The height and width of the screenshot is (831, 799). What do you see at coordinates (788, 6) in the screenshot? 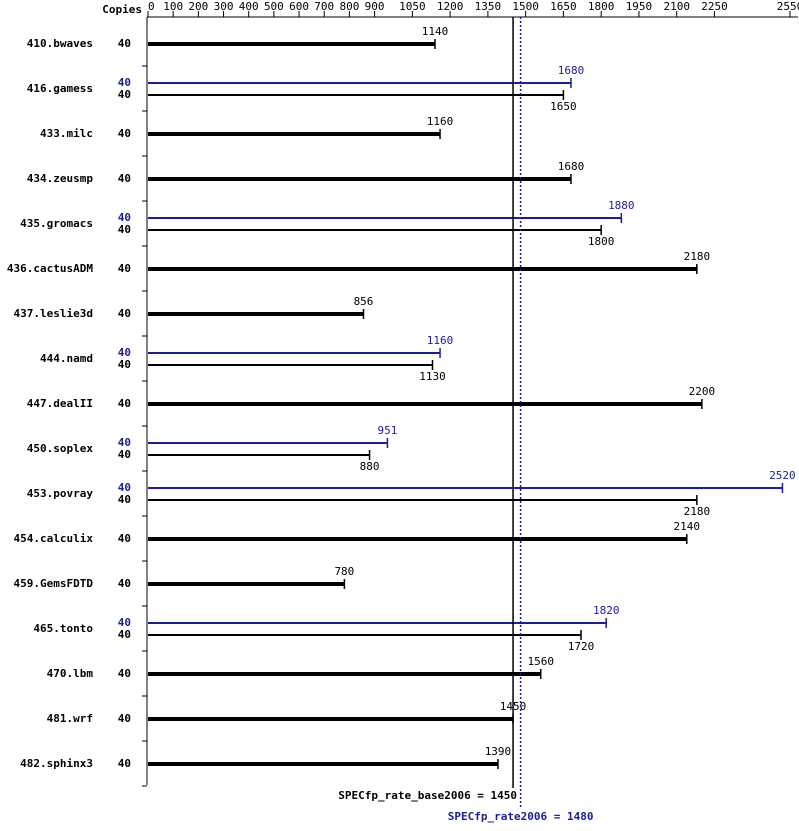
I see `x-tick-label: 2550` at bounding box center [788, 6].